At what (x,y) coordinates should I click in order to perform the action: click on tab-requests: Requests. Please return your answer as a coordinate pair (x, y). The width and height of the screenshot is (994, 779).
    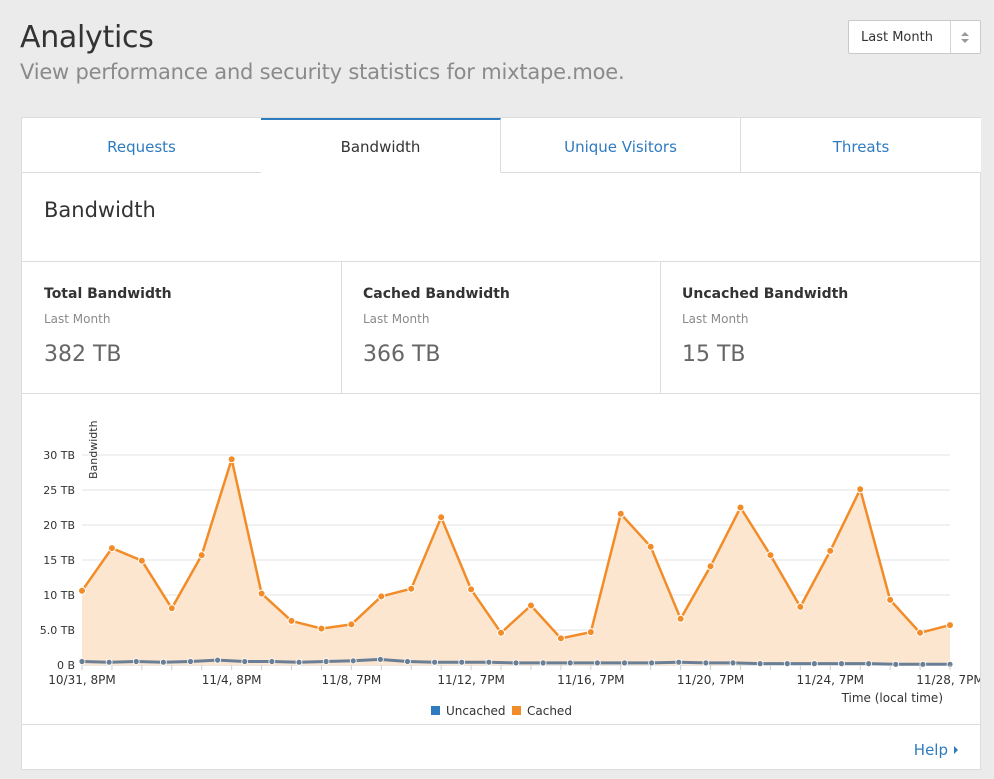
    Looking at the image, I should click on (142, 145).